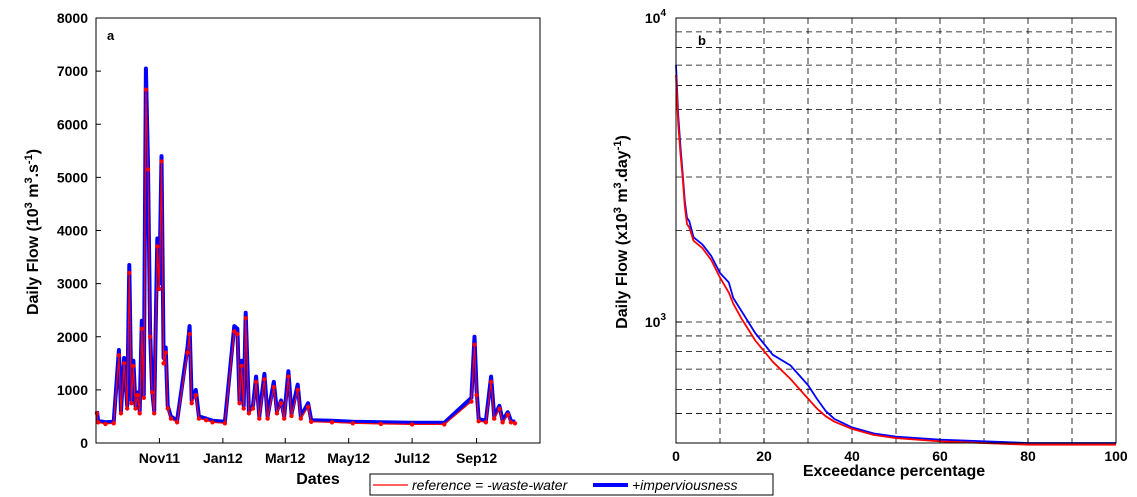 The image size is (1137, 497). I want to click on panel-a-x-tick-label: Jul12, so click(412, 458).